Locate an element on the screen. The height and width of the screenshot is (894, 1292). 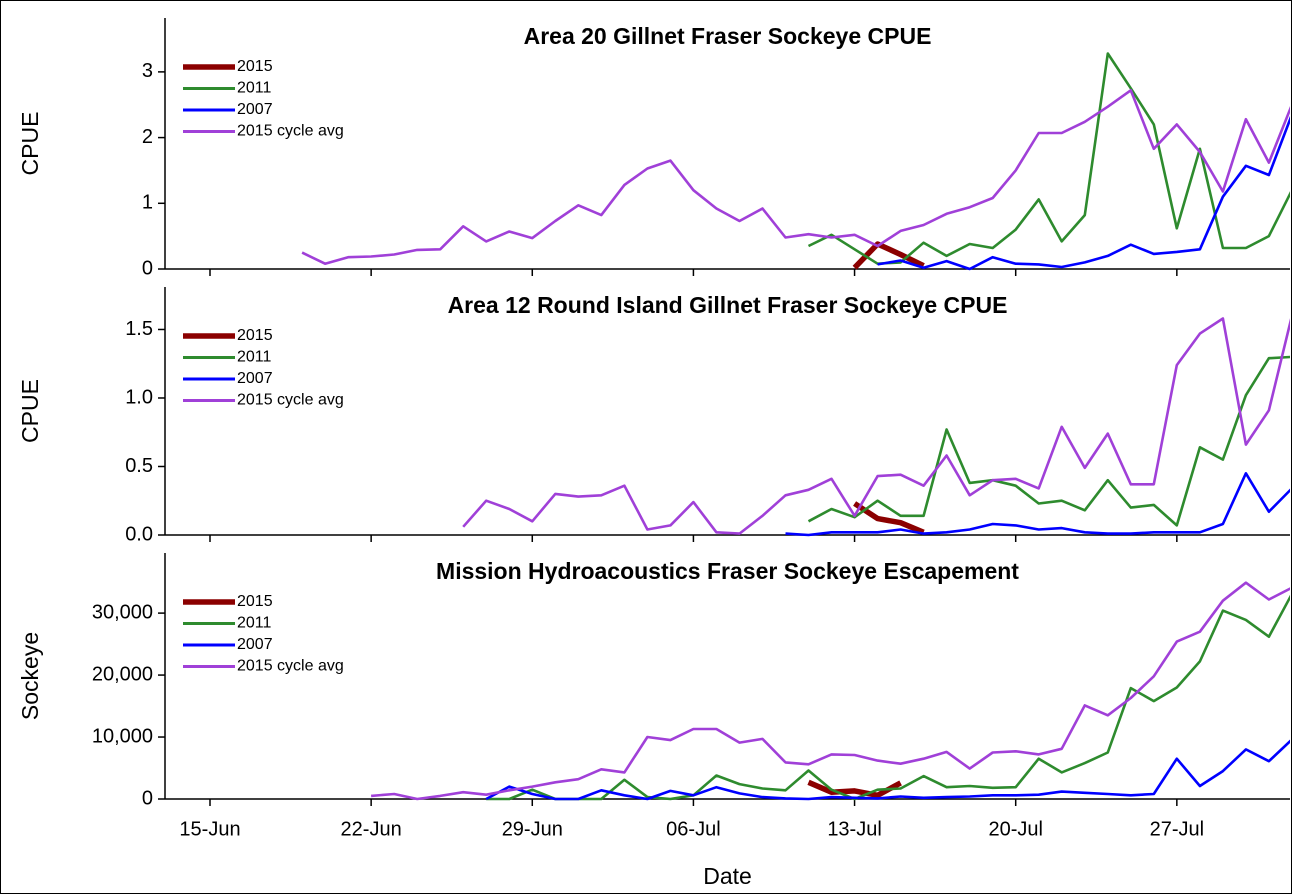
y-axis-label: Sockeye is located at coordinates (30, 676).